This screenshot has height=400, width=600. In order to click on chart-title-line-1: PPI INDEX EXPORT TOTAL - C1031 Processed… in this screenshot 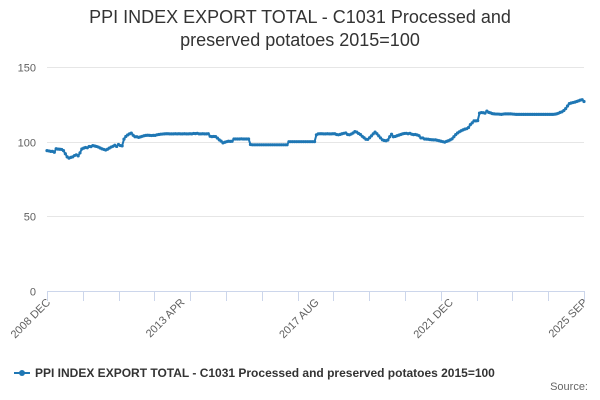, I will do `click(300, 17)`.